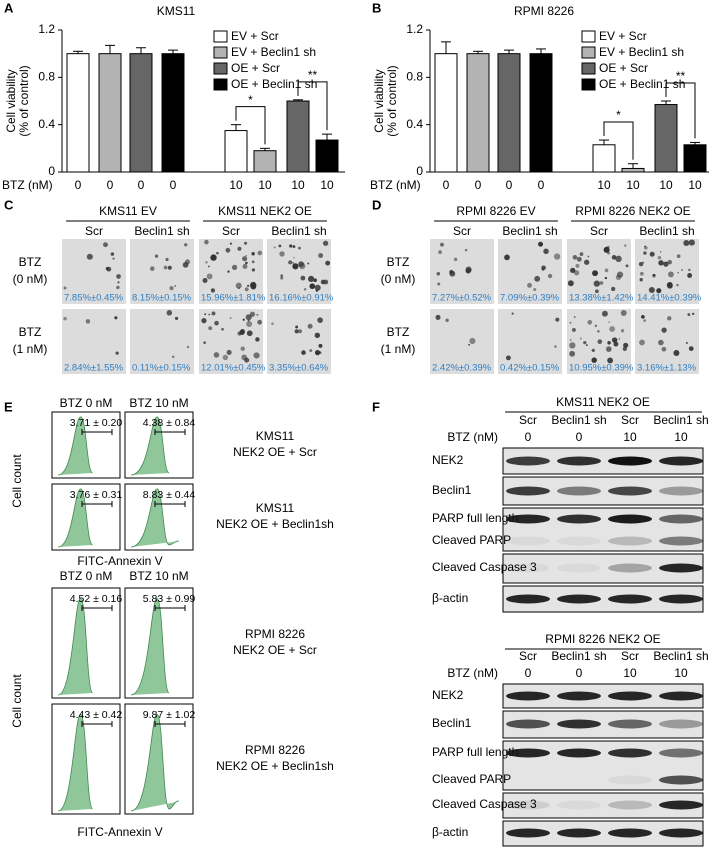 The height and width of the screenshot is (854, 709). What do you see at coordinates (495, 211) in the screenshot?
I see `group-title: RPMI 8226 EV` at bounding box center [495, 211].